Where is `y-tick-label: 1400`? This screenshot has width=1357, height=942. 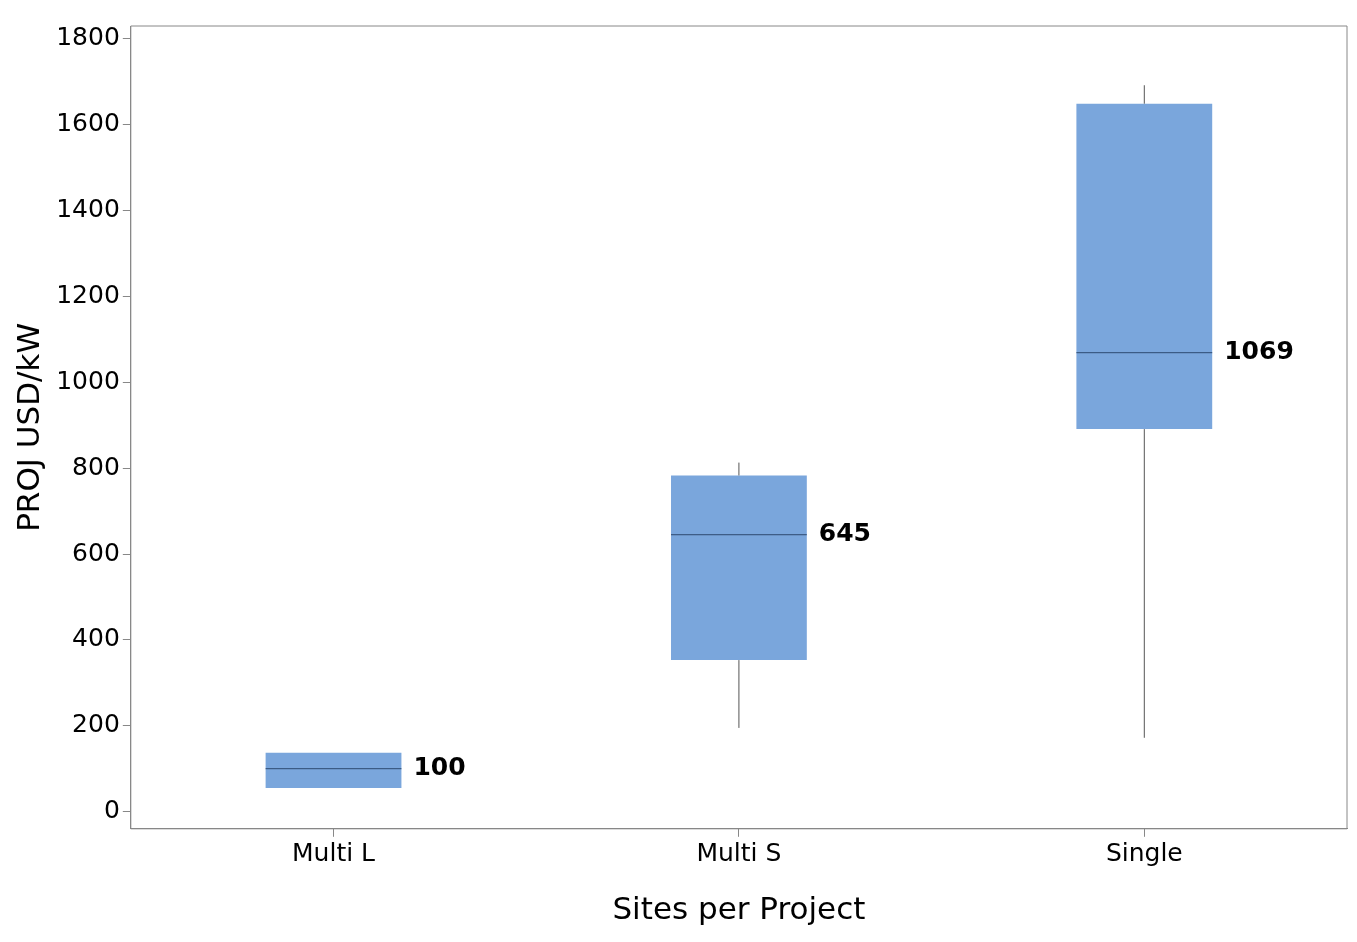
y-tick-label: 1400 is located at coordinates (88, 209).